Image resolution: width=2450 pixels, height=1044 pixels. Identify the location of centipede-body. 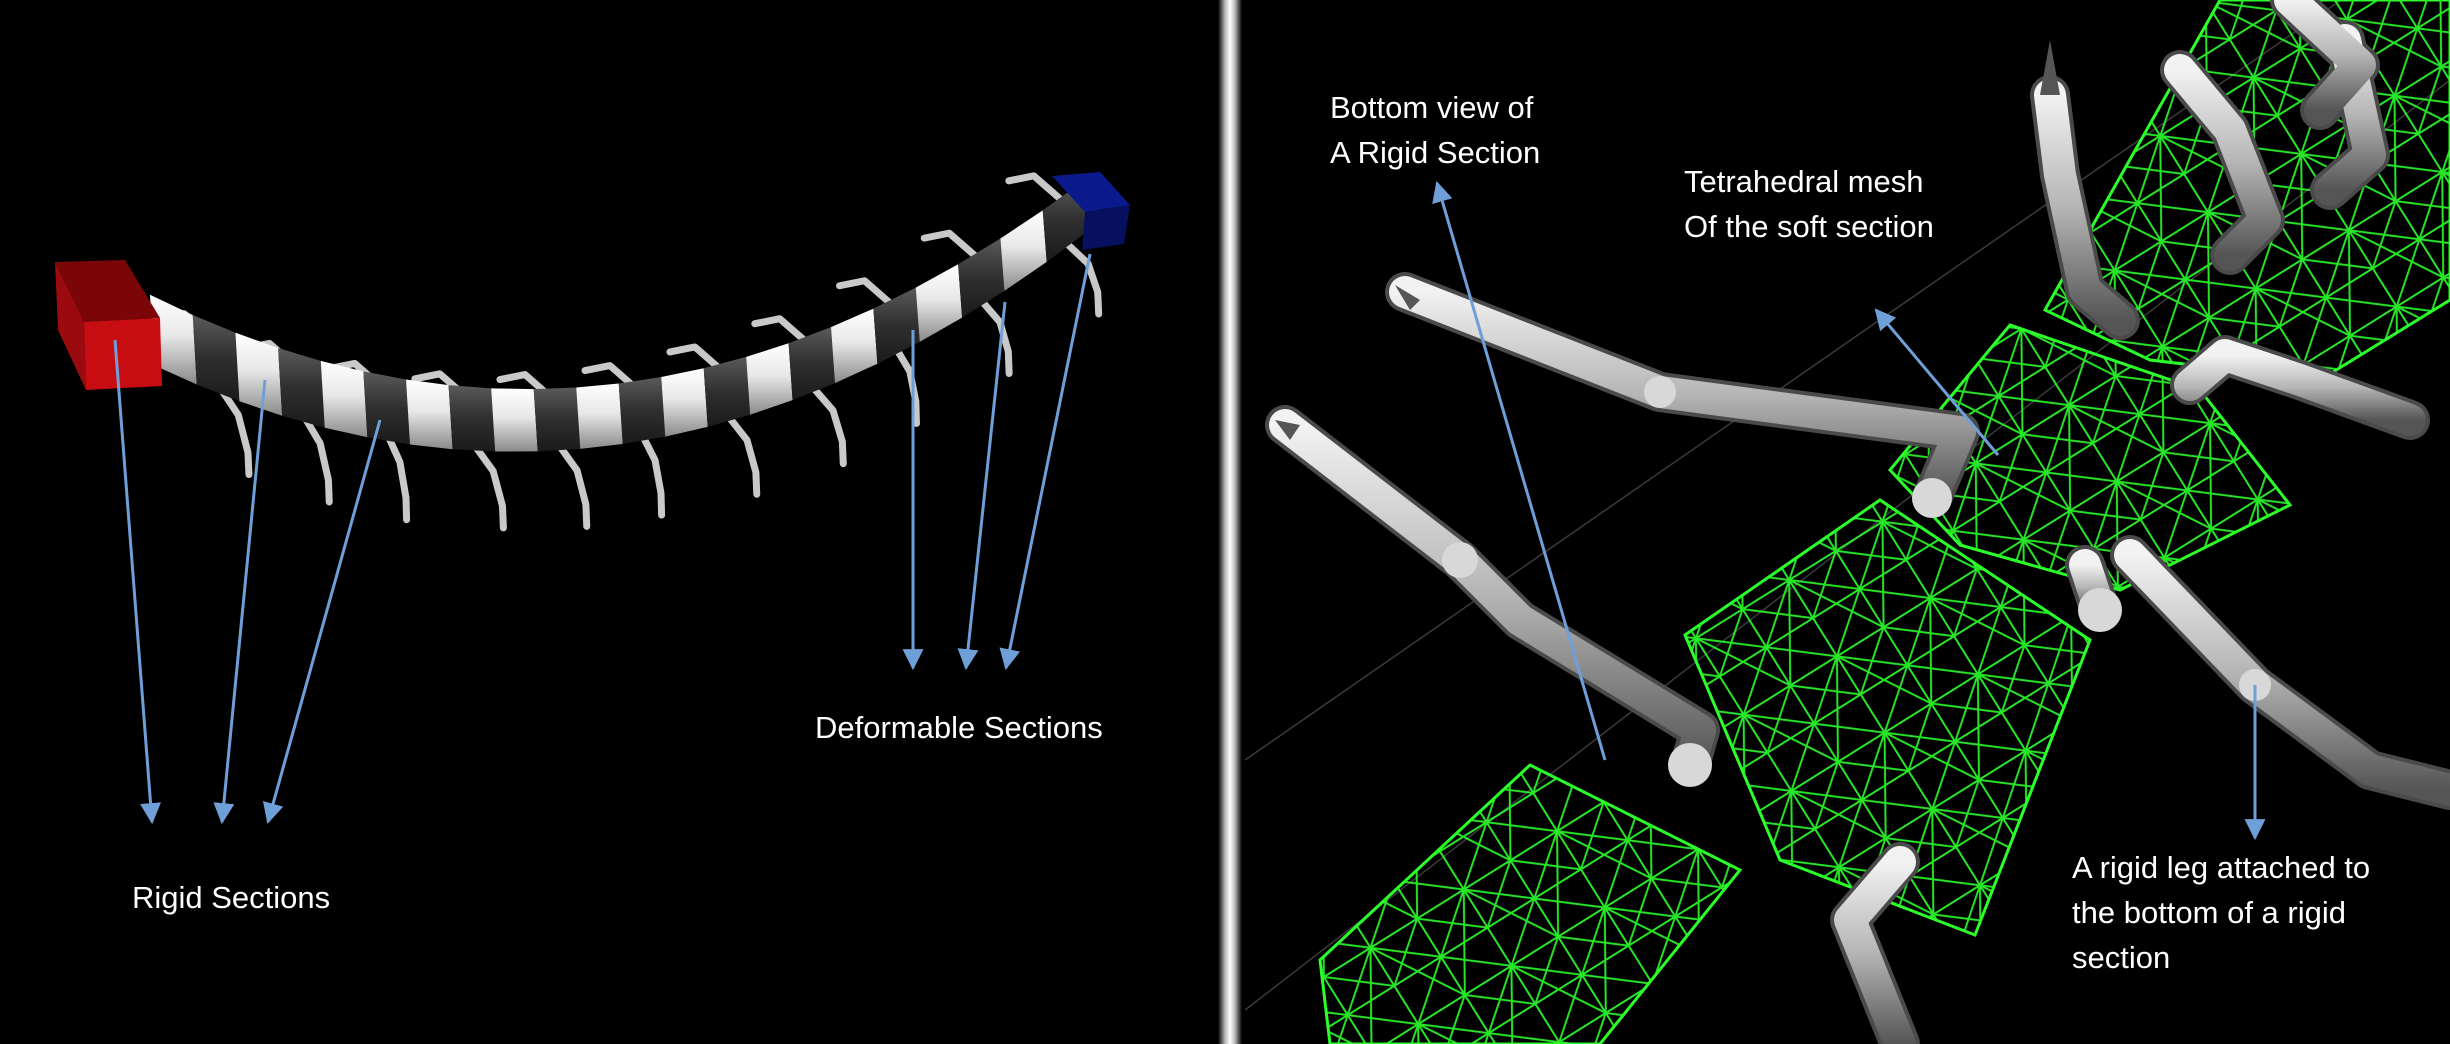
(619, 315).